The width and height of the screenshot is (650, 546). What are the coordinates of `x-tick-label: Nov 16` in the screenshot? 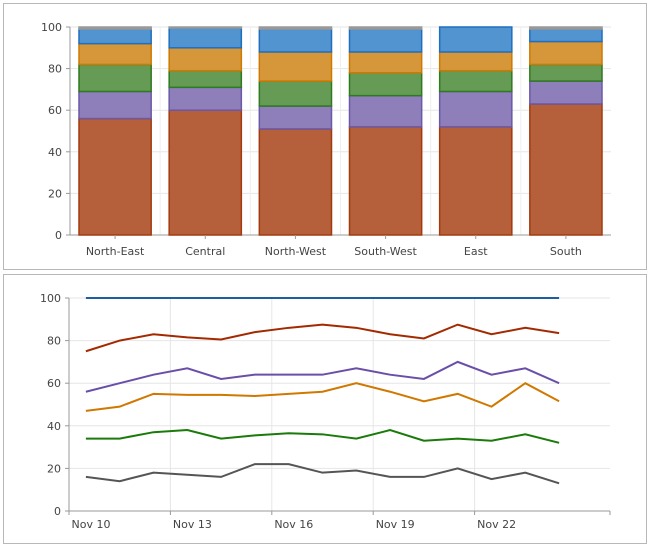 It's located at (293, 524).